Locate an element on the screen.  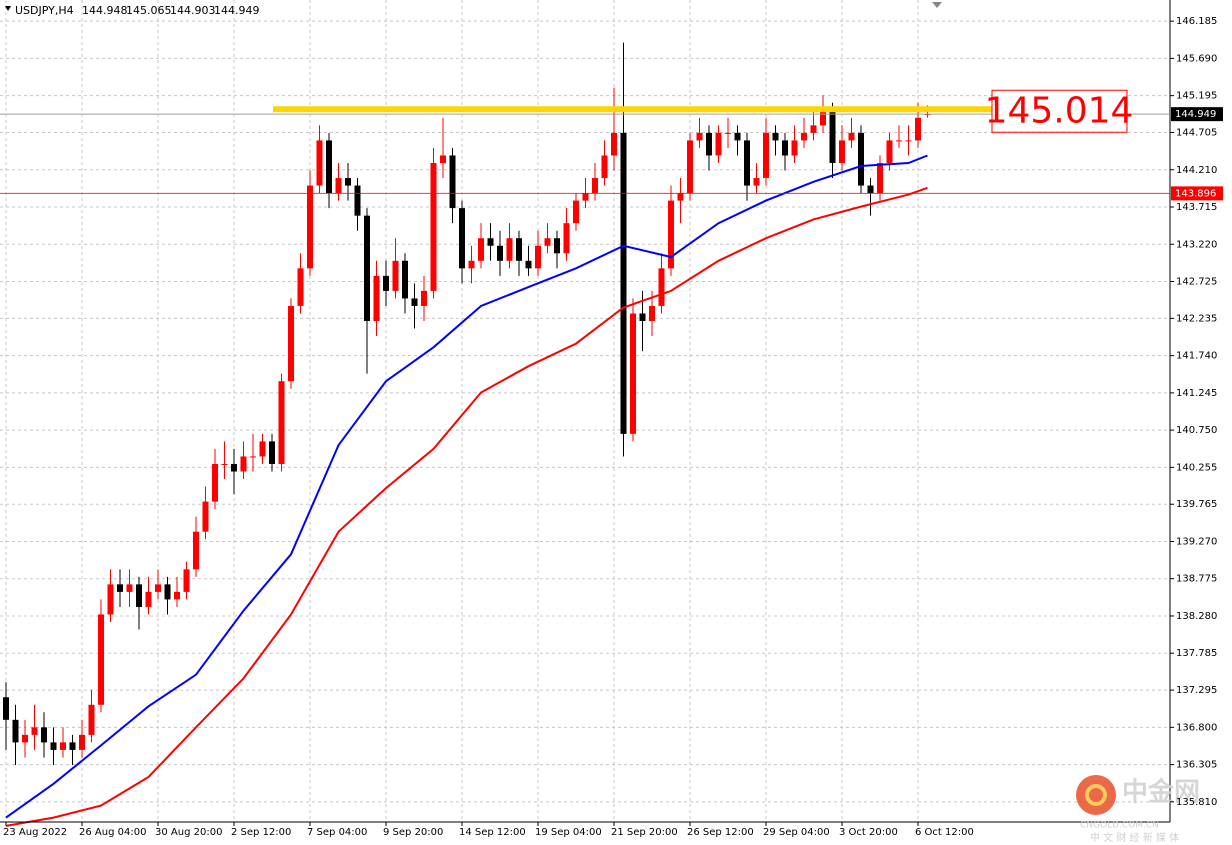
watermark-url: CNGOLD.COM.CN is located at coordinates (1119, 826).